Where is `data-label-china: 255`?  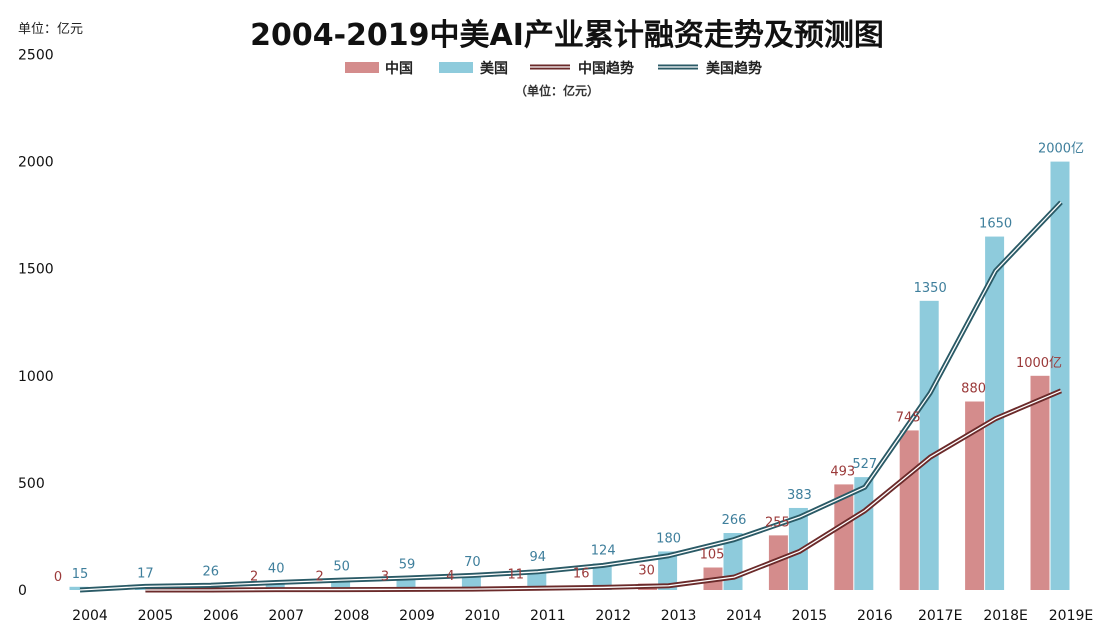 data-label-china: 255 is located at coordinates (777, 522).